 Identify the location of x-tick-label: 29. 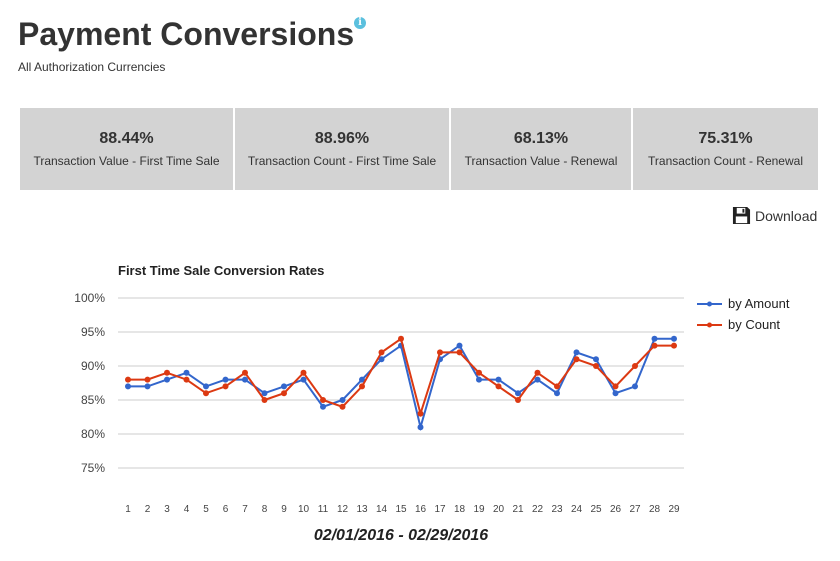
(674, 509).